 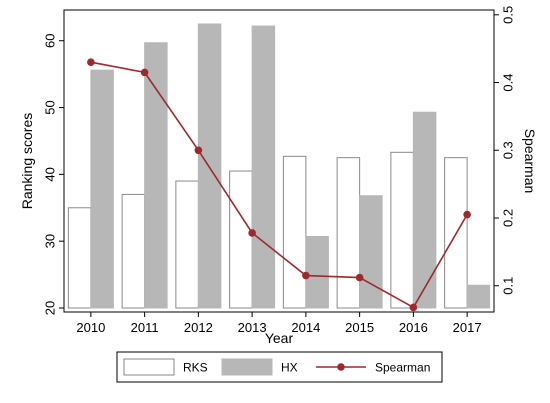 What do you see at coordinates (508, 286) in the screenshot?
I see `right-tick-label: 0.1` at bounding box center [508, 286].